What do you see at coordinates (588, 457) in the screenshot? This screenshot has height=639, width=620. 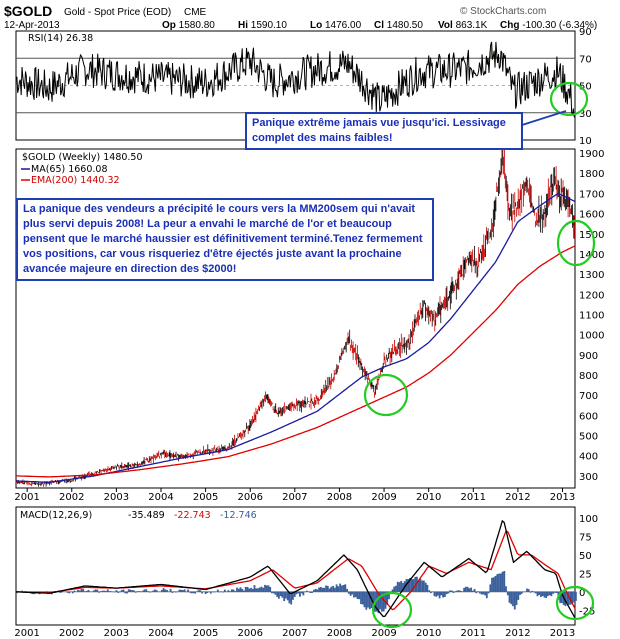 I see `price-tick-label: 400` at bounding box center [588, 457].